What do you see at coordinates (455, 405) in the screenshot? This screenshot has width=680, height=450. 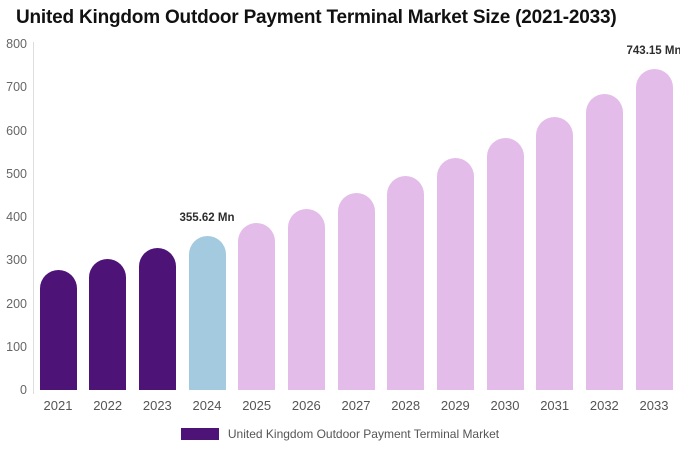 I see `x-tick-label-2029: 2029` at bounding box center [455, 405].